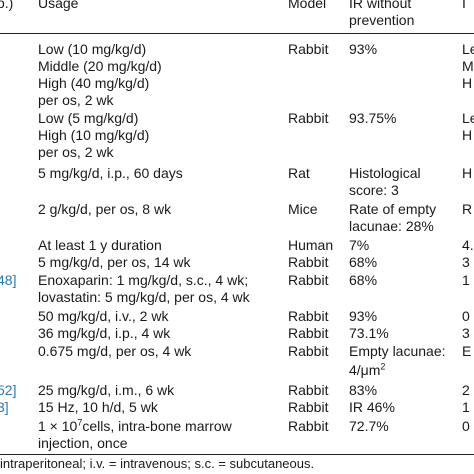 The width and height of the screenshot is (474, 474). I want to click on last-cell: R, so click(467, 209).